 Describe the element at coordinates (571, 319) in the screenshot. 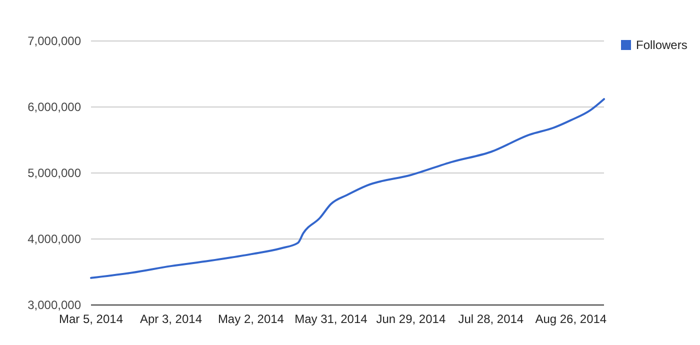

I see `x-tick-label: Aug 26, 2014` at that location.